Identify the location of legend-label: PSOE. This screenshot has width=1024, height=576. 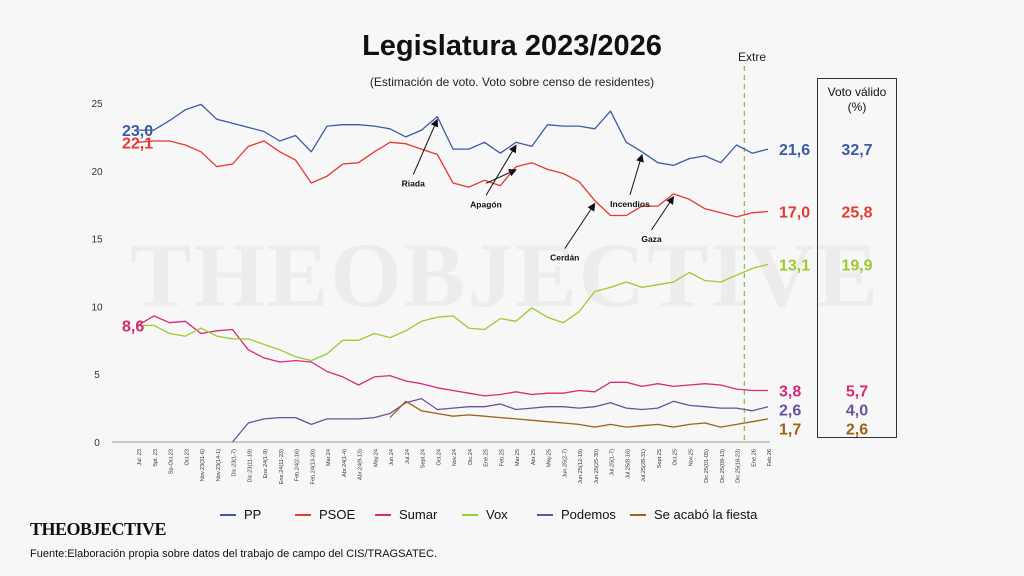
(337, 514).